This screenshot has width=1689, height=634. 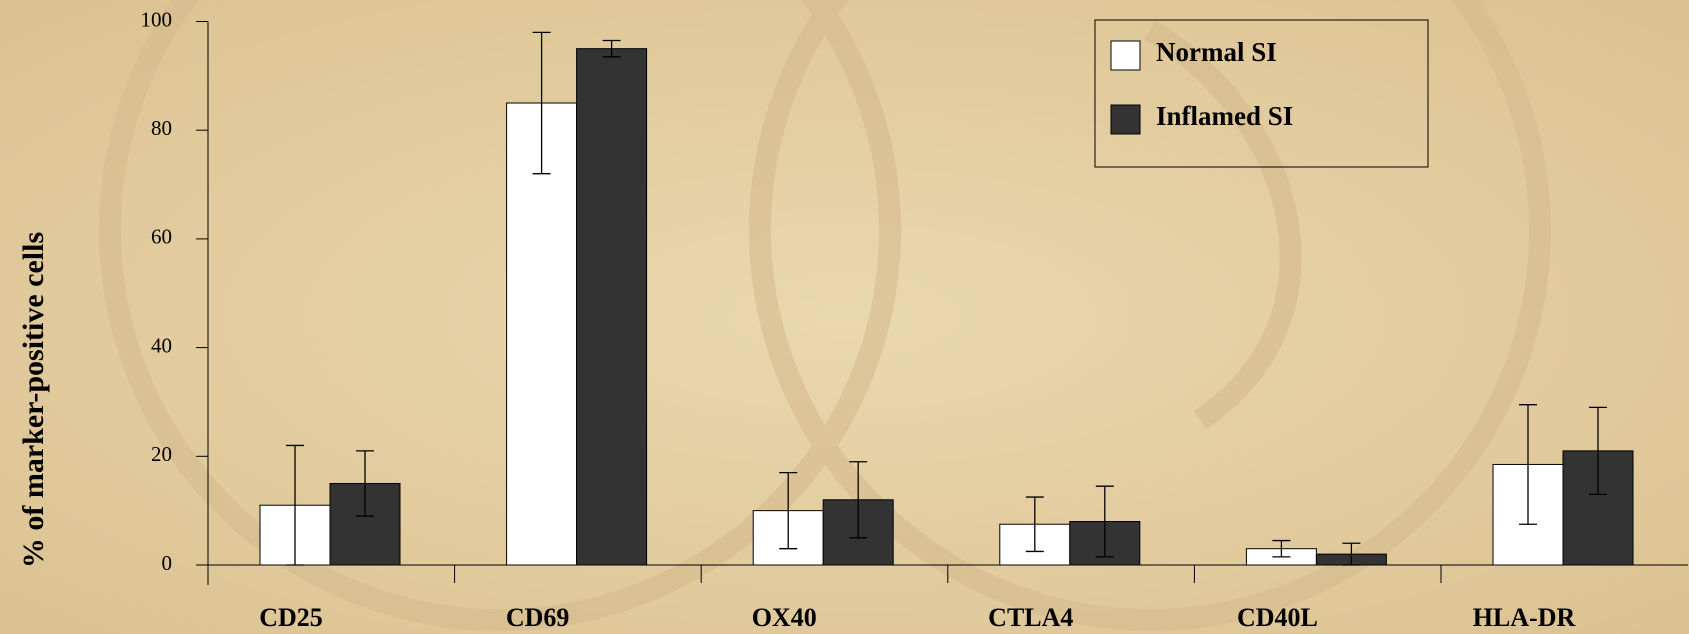 I want to click on legend-label: Normal SI, so click(x=1216, y=52).